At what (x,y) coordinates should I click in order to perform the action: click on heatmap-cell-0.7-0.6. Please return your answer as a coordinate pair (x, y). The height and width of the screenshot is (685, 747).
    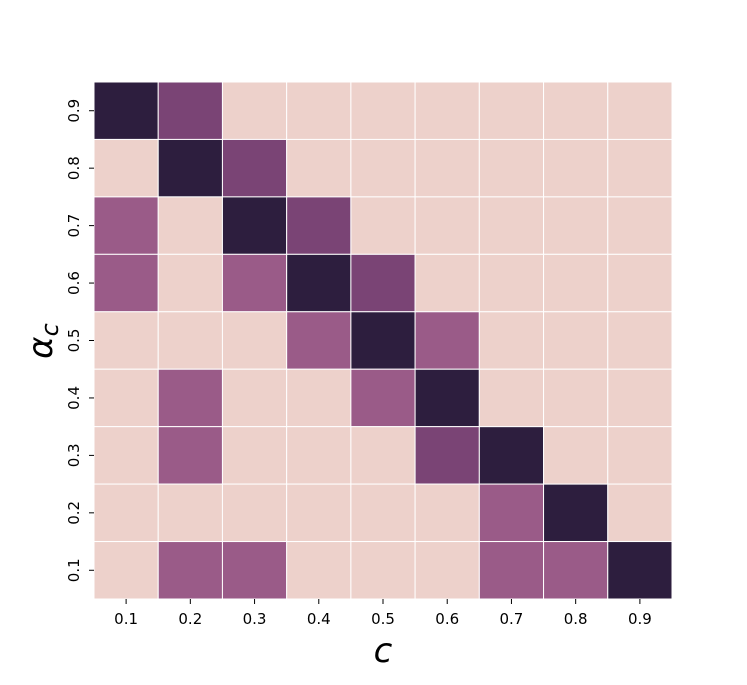
    Looking at the image, I should click on (447, 225).